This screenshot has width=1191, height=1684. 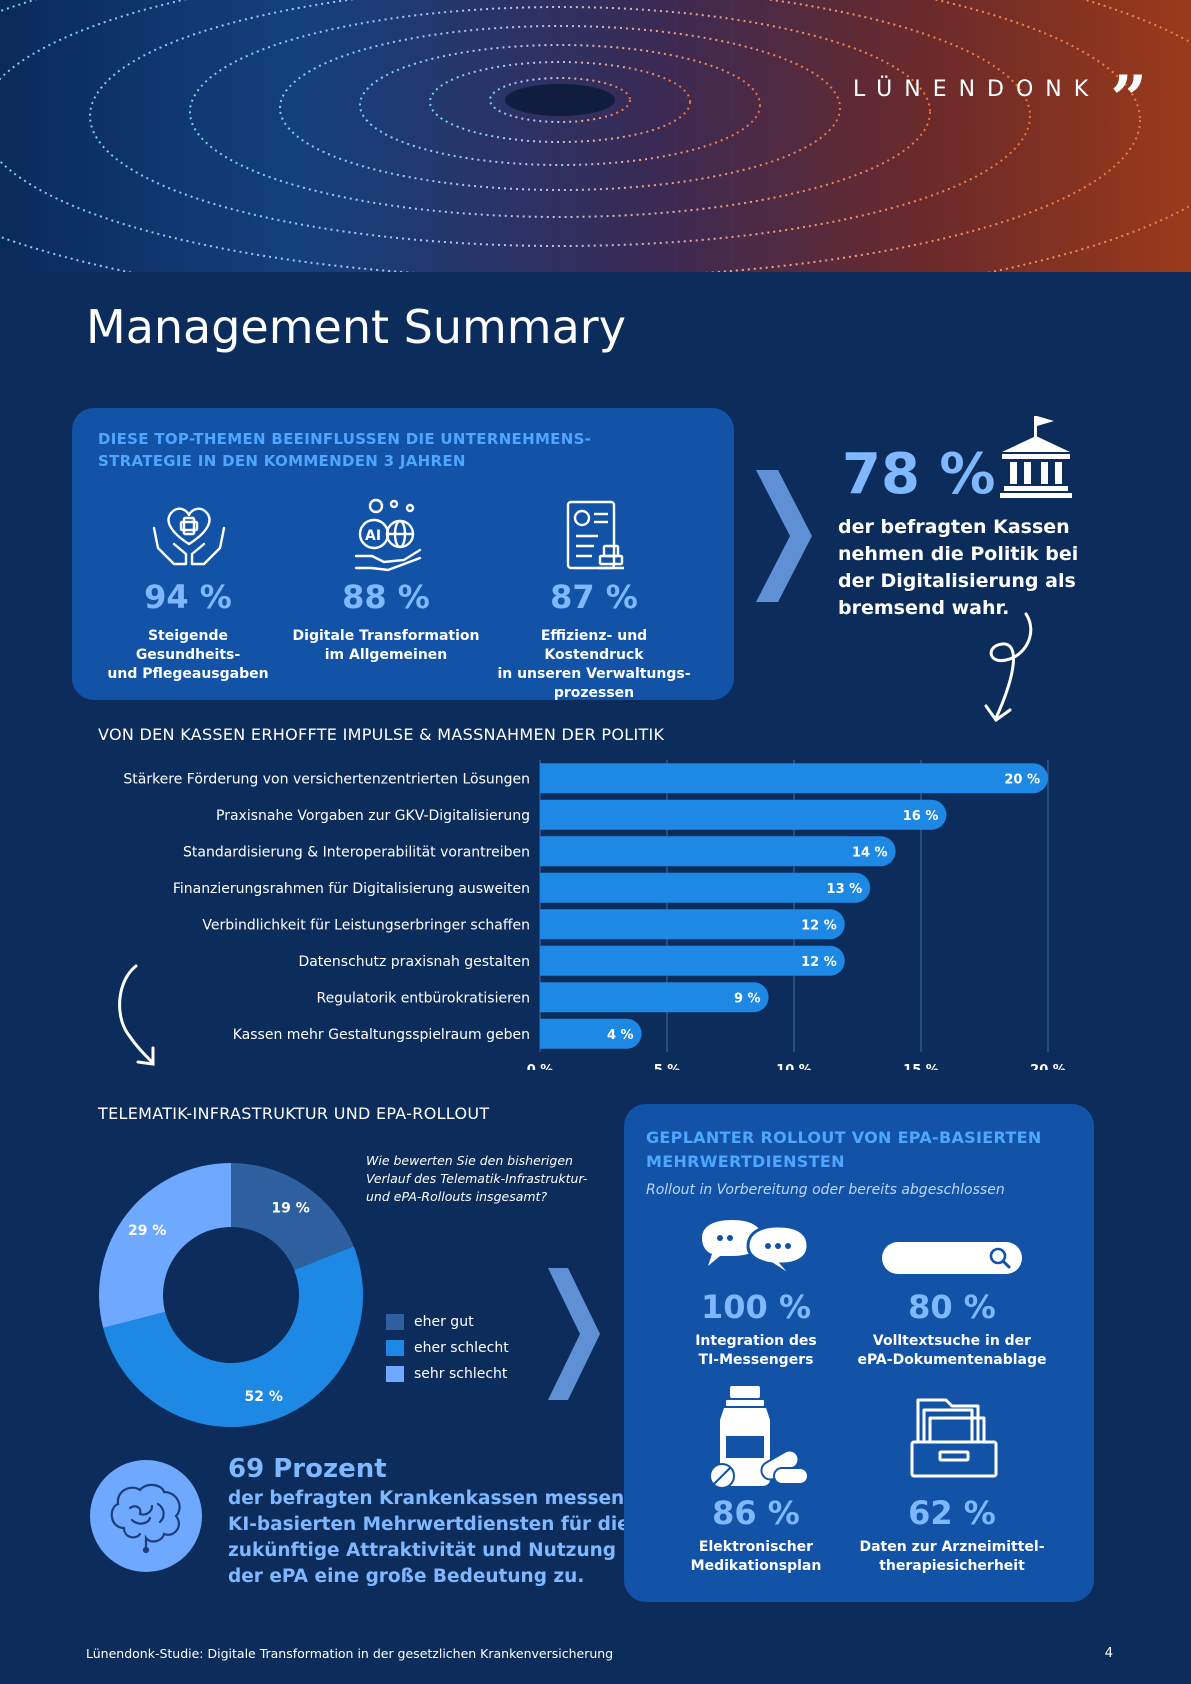 What do you see at coordinates (954, 1438) in the screenshot?
I see `file-cabinet-icon` at bounding box center [954, 1438].